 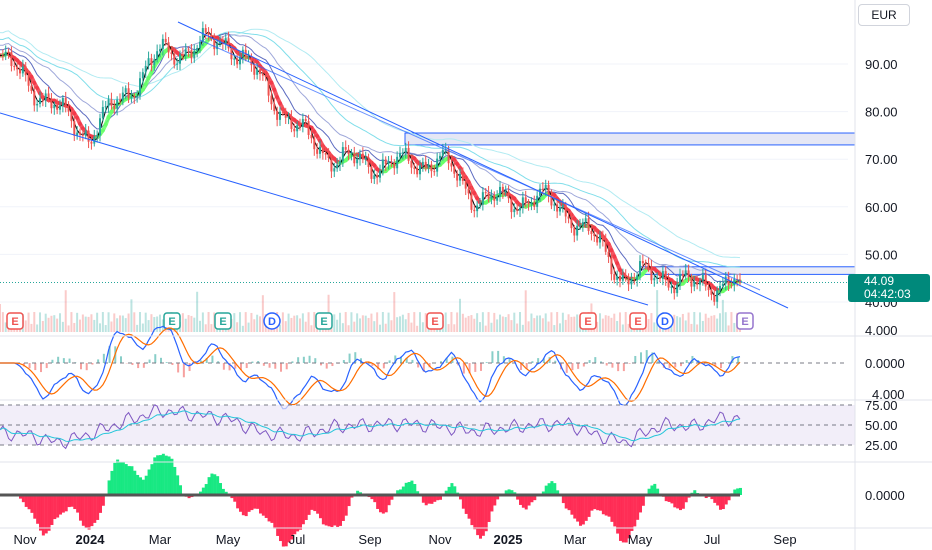 What do you see at coordinates (884, 15) in the screenshot?
I see `currency-button: EUR` at bounding box center [884, 15].